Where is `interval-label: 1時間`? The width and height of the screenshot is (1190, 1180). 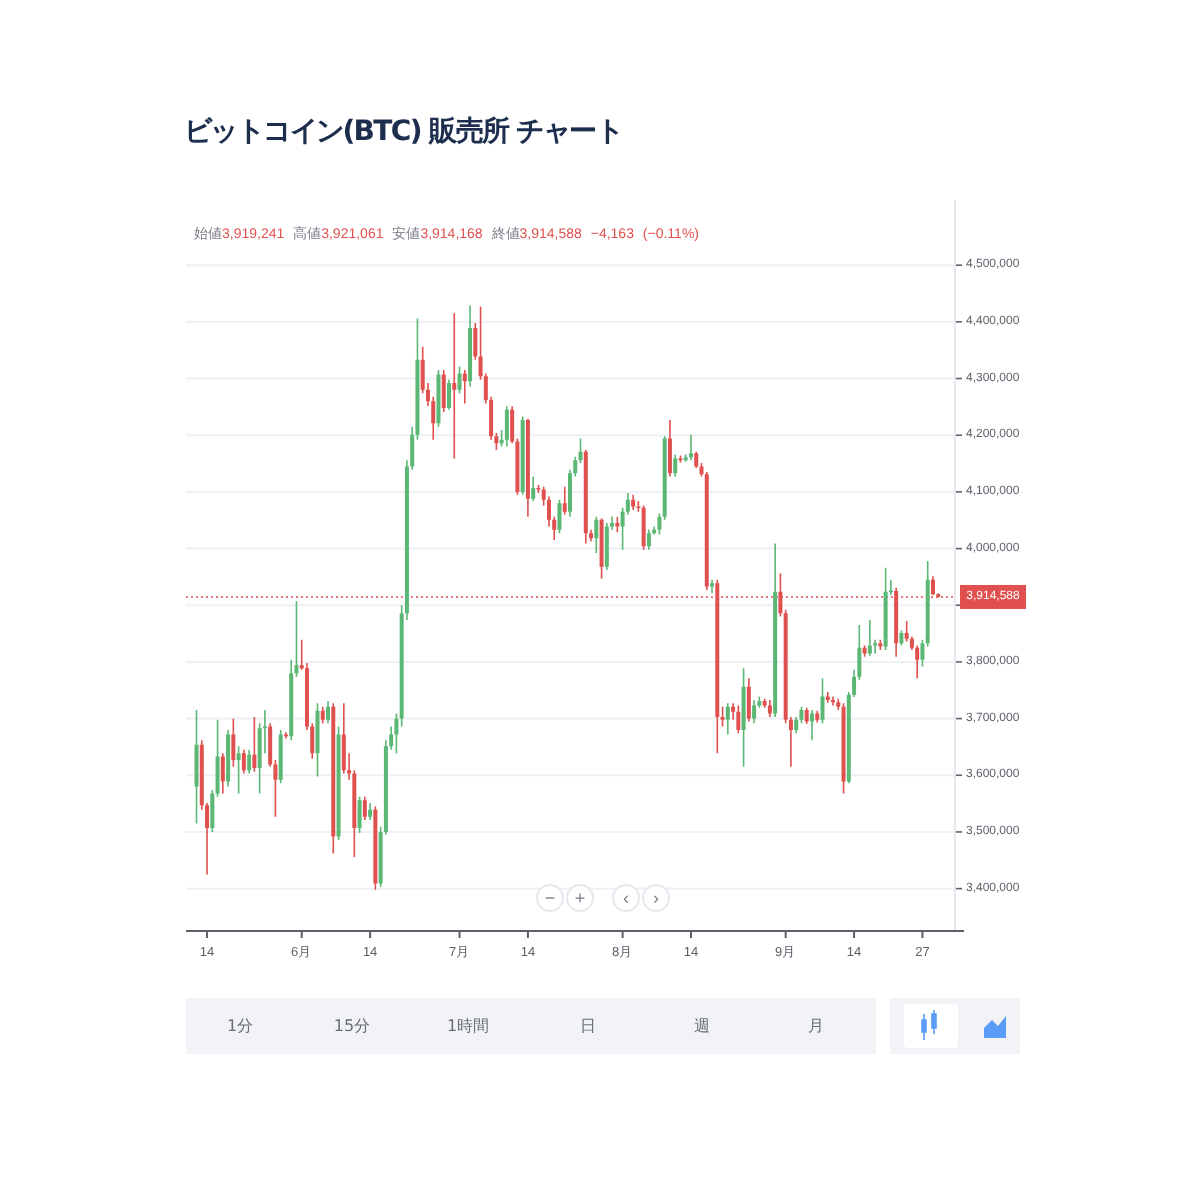
interval-label: 1時間 is located at coordinates (468, 1026).